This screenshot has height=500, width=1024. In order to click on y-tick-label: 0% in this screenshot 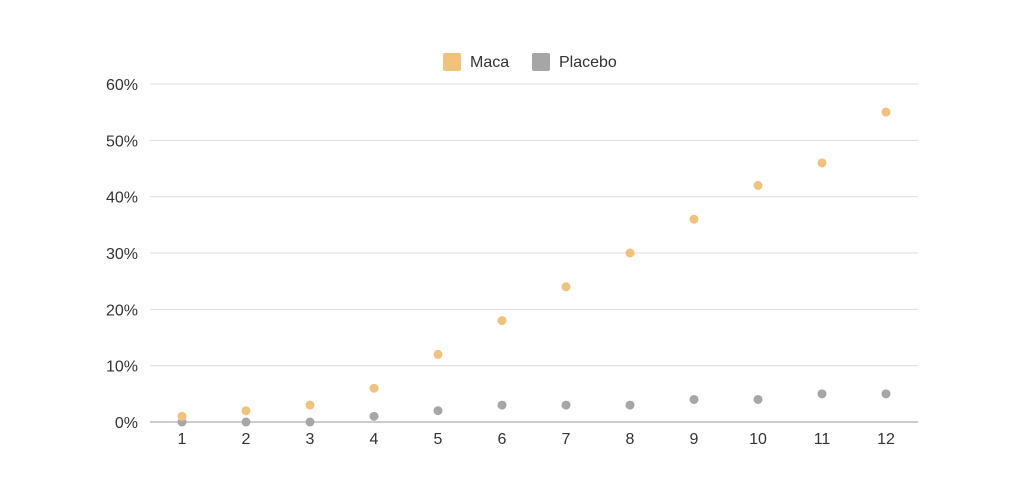, I will do `click(126, 423)`.